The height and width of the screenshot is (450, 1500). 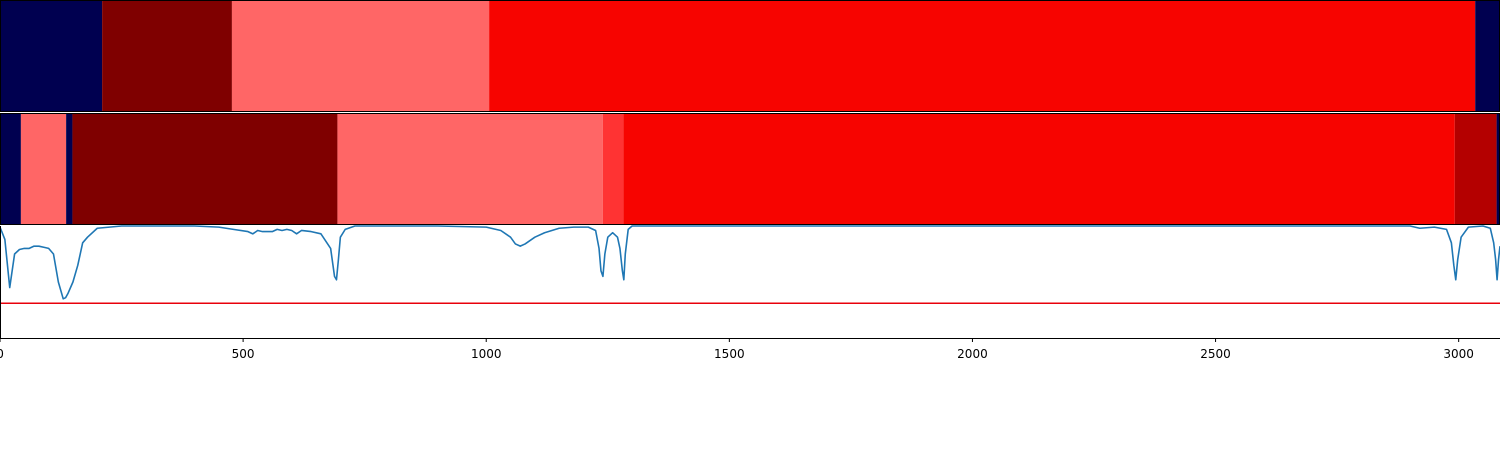 I want to click on x-tick-label-1000: 1000, so click(x=486, y=354).